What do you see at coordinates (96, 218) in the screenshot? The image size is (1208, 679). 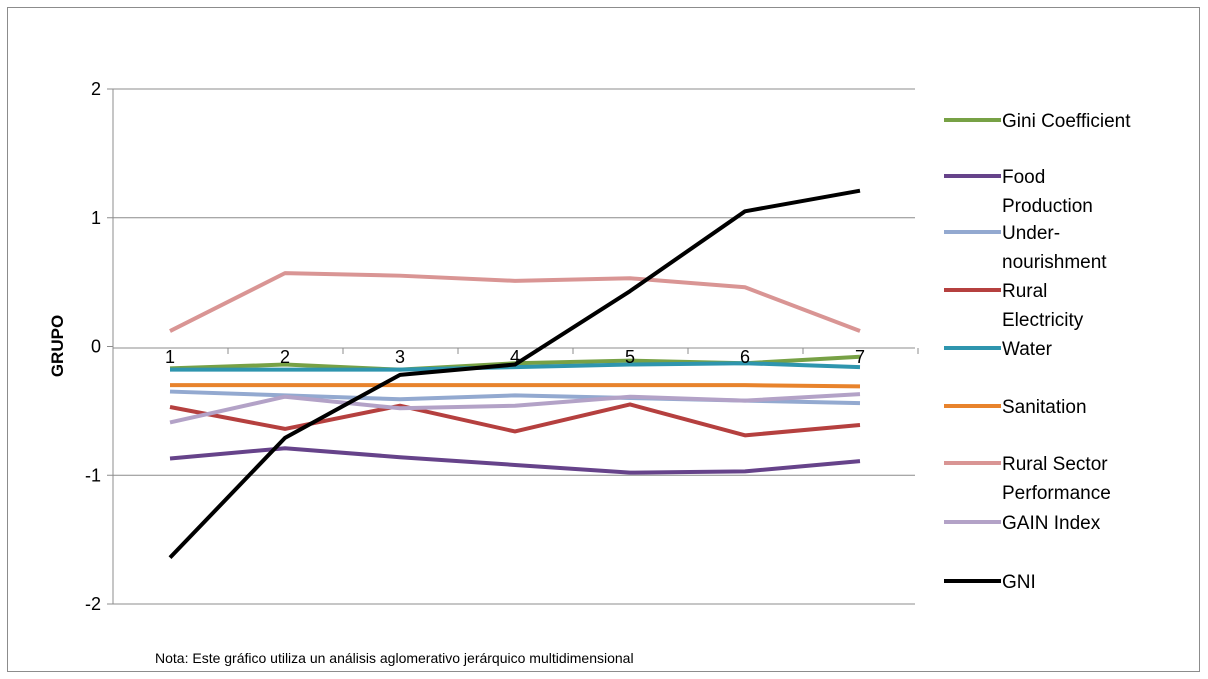 I see `y-tick-label: 1` at bounding box center [96, 218].